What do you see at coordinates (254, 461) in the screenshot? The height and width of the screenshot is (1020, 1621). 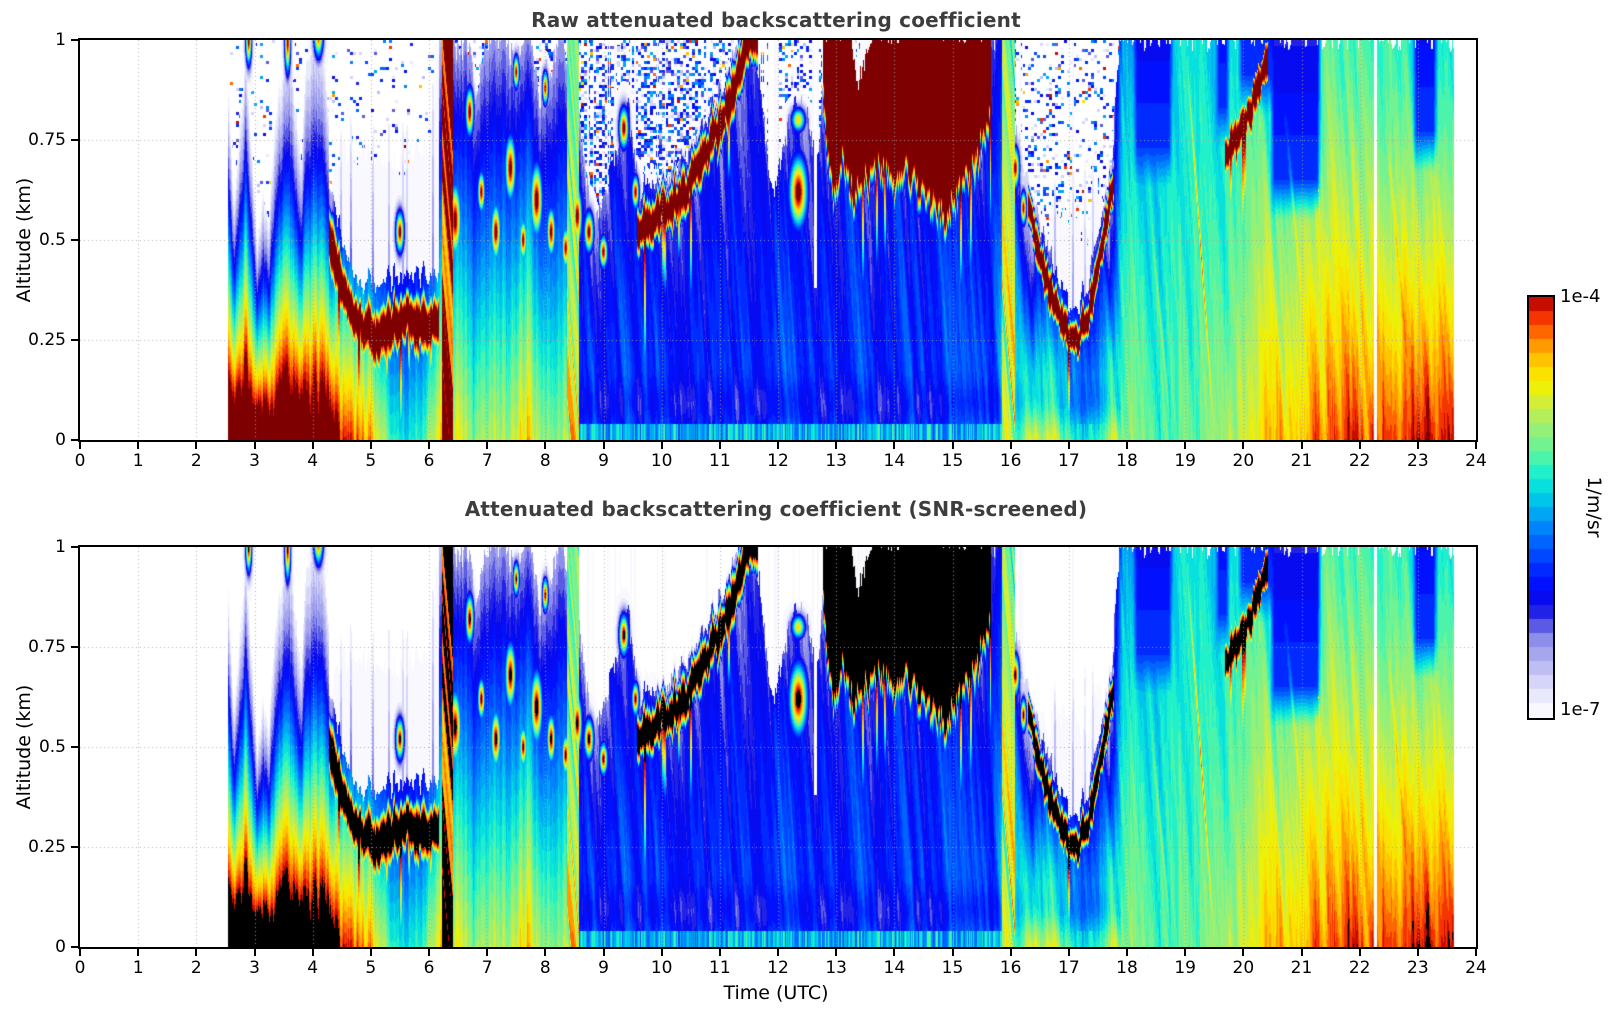 I see `x-tick-label: 3` at bounding box center [254, 461].